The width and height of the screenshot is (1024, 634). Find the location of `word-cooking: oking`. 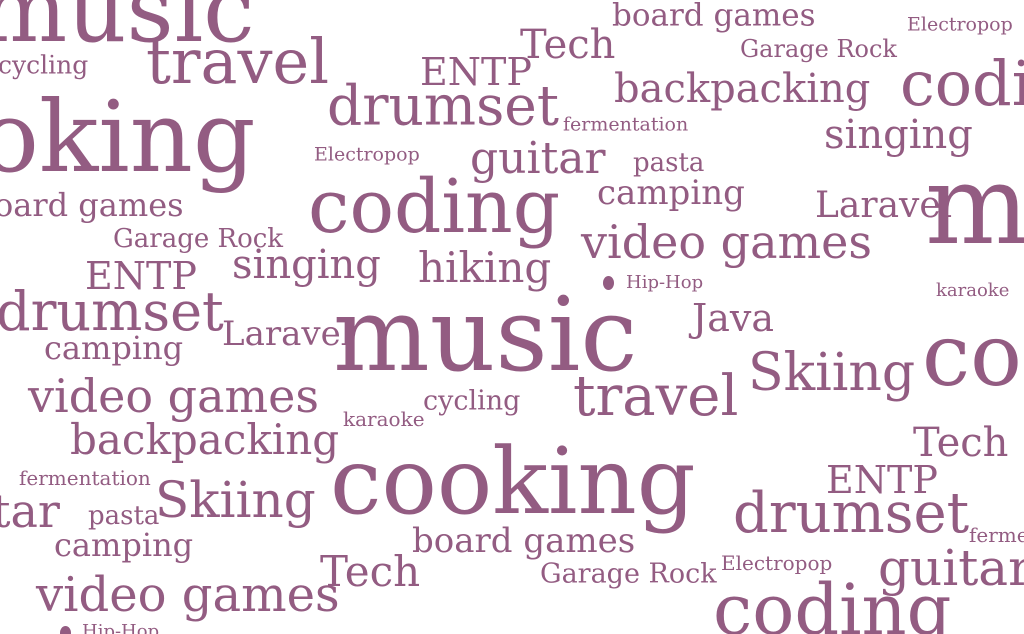

word-cooking: oking is located at coordinates (128, 138).